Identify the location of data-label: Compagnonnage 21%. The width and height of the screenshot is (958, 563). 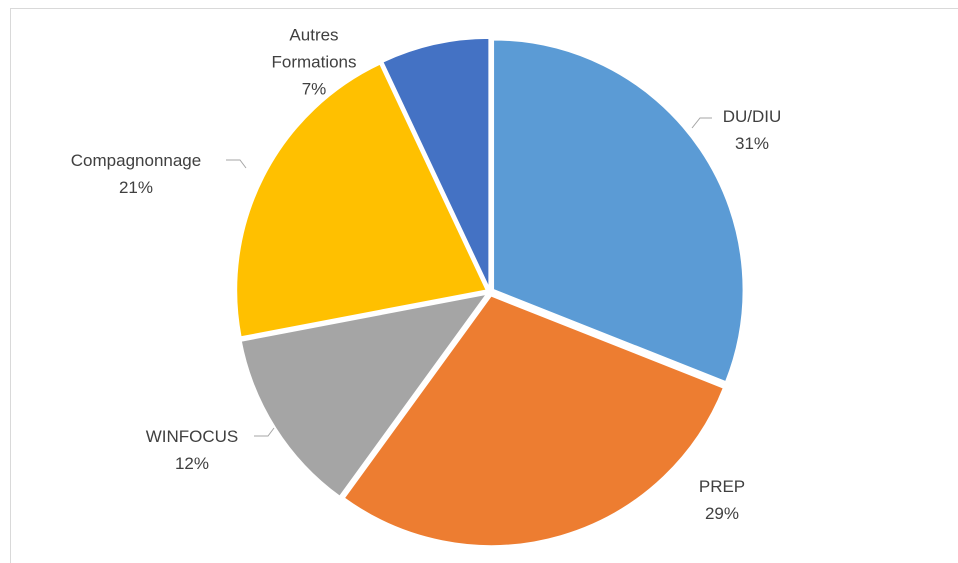
(136, 174).